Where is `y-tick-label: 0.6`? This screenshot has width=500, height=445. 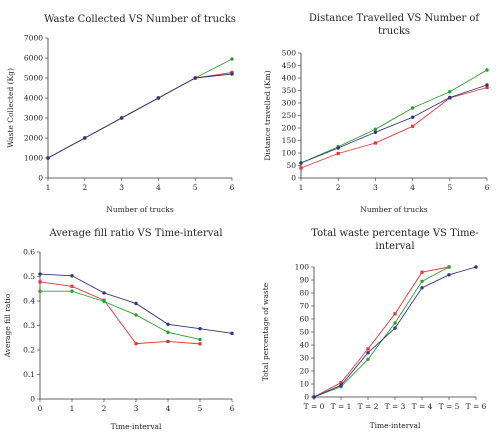
y-tick-label: 0.6 is located at coordinates (29, 252).